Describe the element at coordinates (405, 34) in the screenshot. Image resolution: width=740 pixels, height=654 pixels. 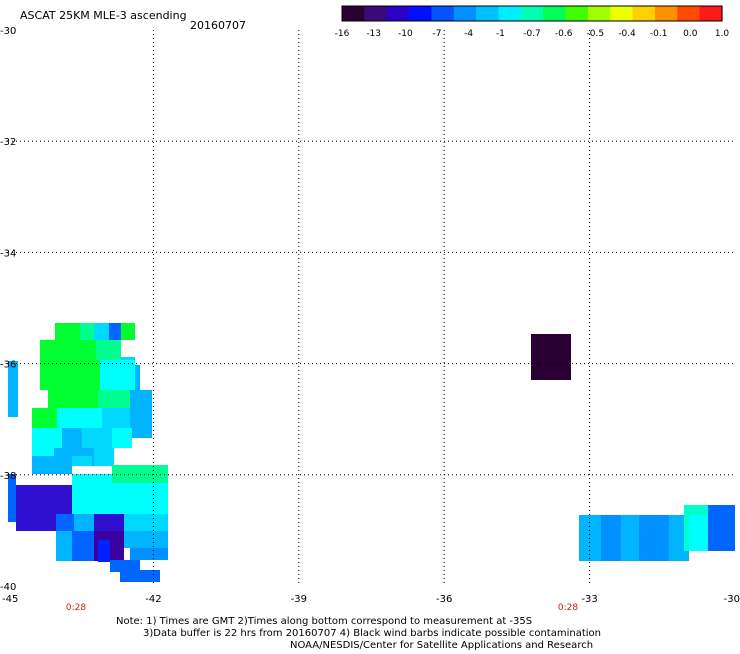
I see `colorbar-label: -10` at that location.